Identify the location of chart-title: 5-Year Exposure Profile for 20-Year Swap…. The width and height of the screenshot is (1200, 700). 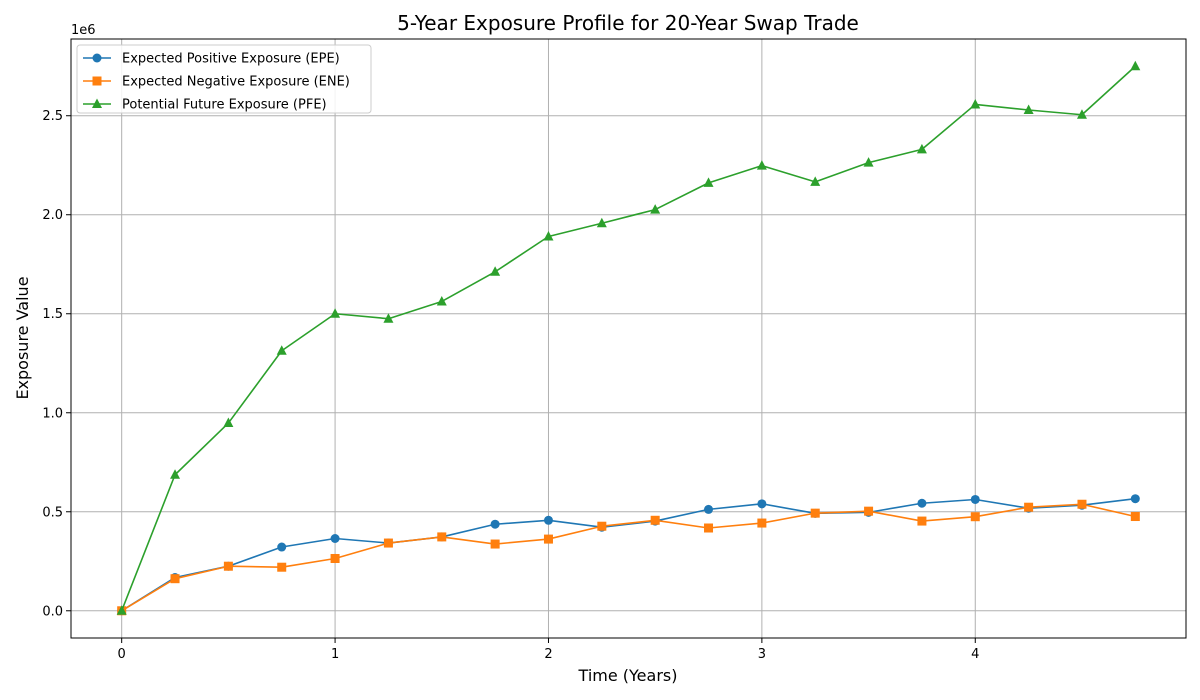
(628, 23).